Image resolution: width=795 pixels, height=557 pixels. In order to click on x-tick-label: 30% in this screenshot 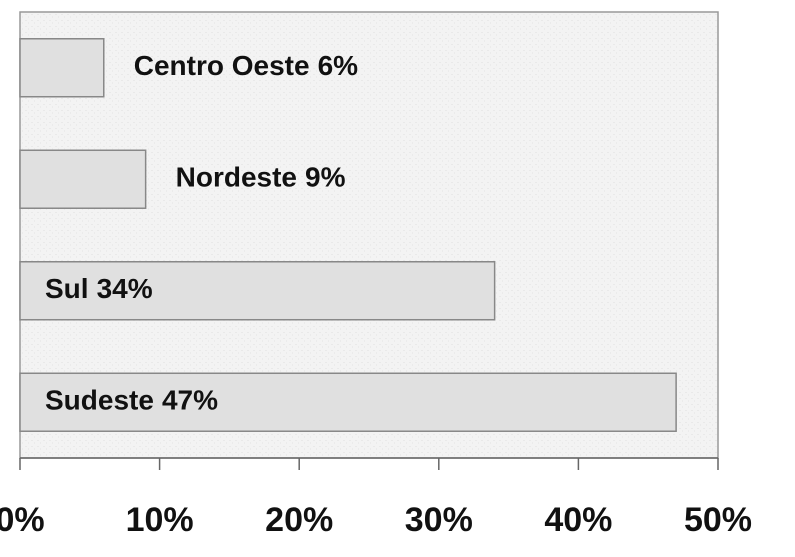, I will do `click(439, 520)`.